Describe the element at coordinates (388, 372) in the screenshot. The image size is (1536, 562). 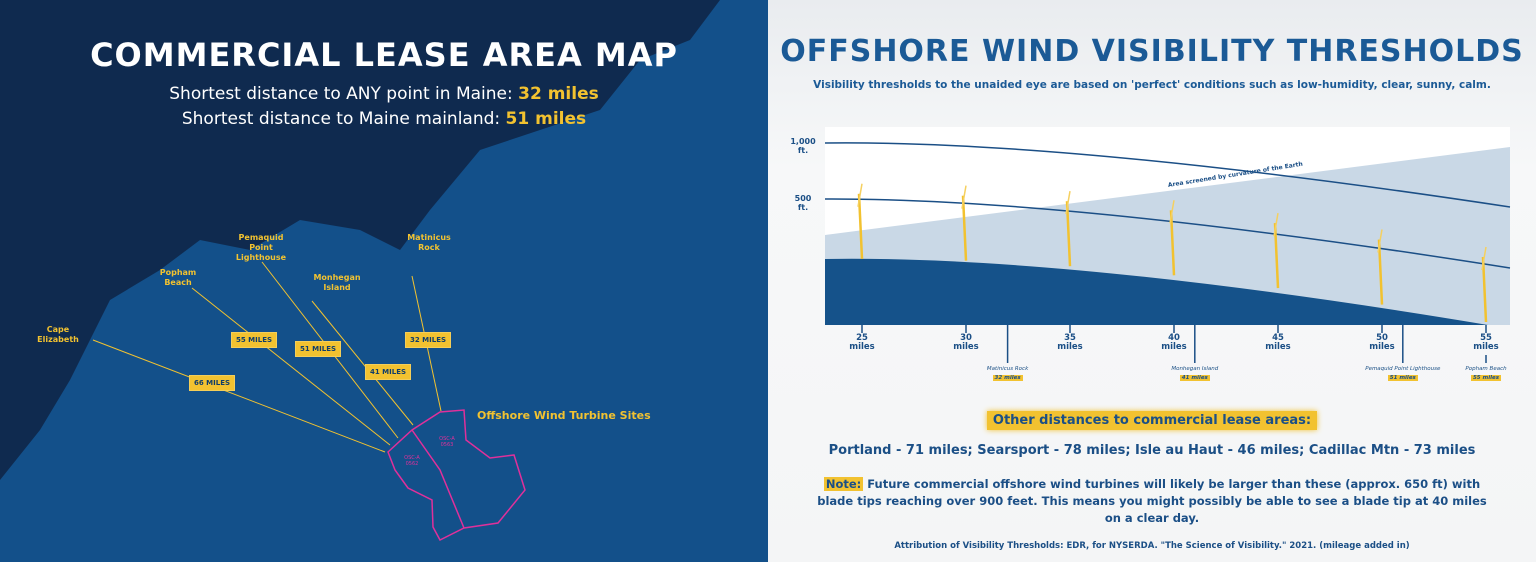
I see `miles-badge: 41 MILES` at that location.